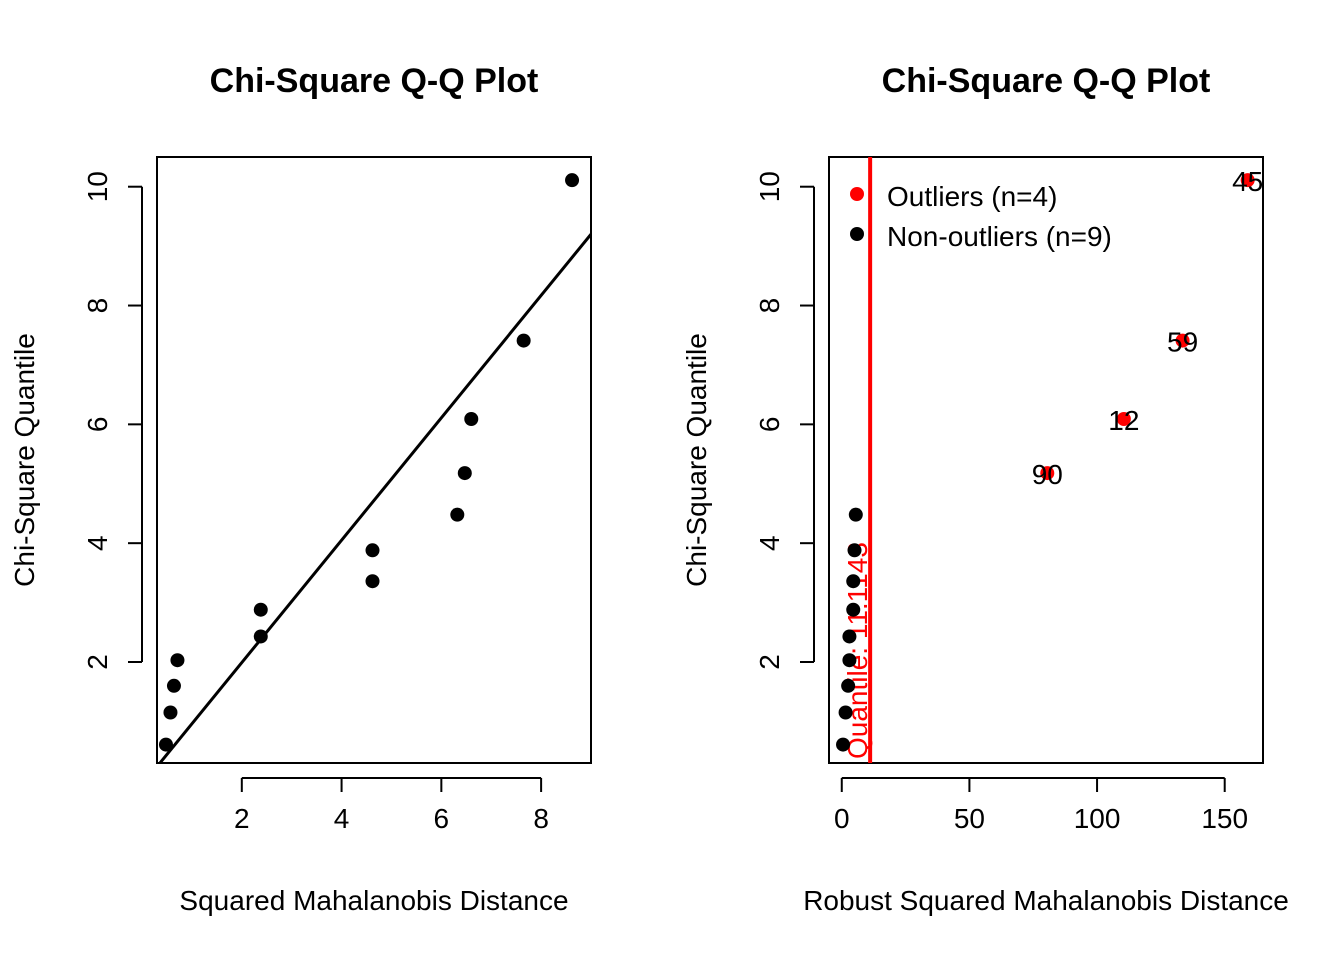  What do you see at coordinates (857, 234) in the screenshot?
I see `legend-non-outlier-marker` at bounding box center [857, 234].